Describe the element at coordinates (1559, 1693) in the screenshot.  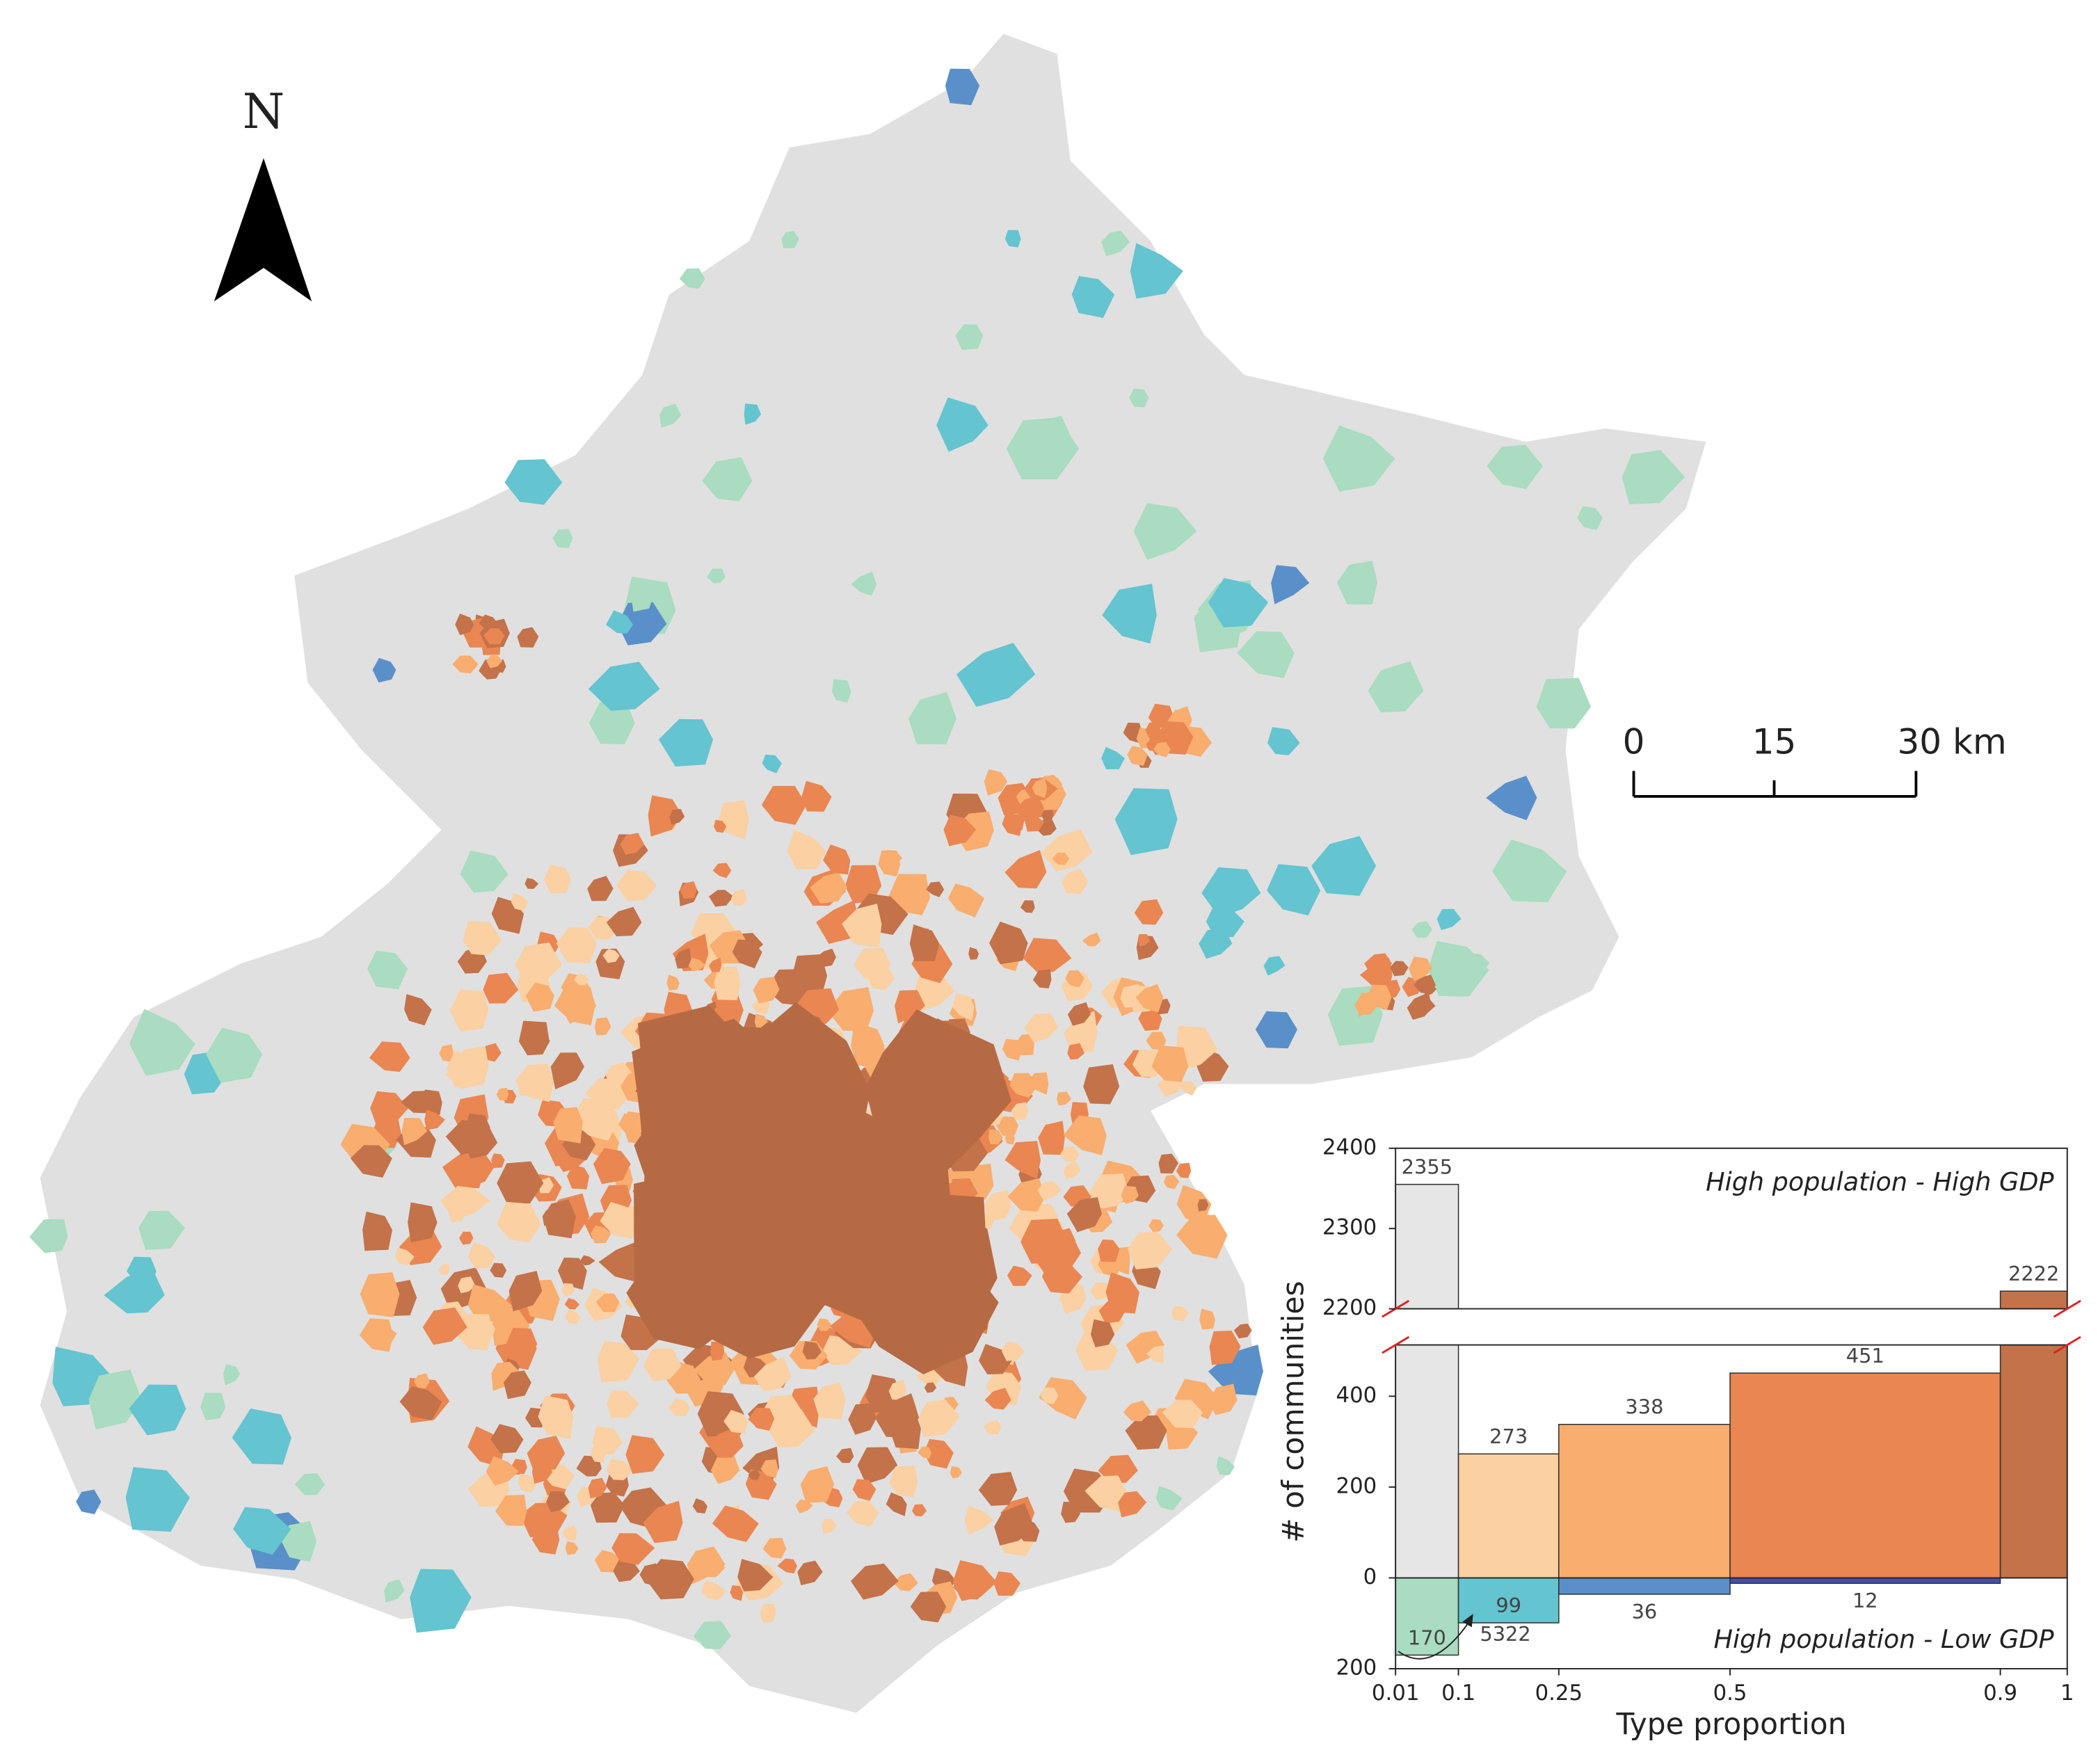
I see `x-tick-label: 0.25` at that location.